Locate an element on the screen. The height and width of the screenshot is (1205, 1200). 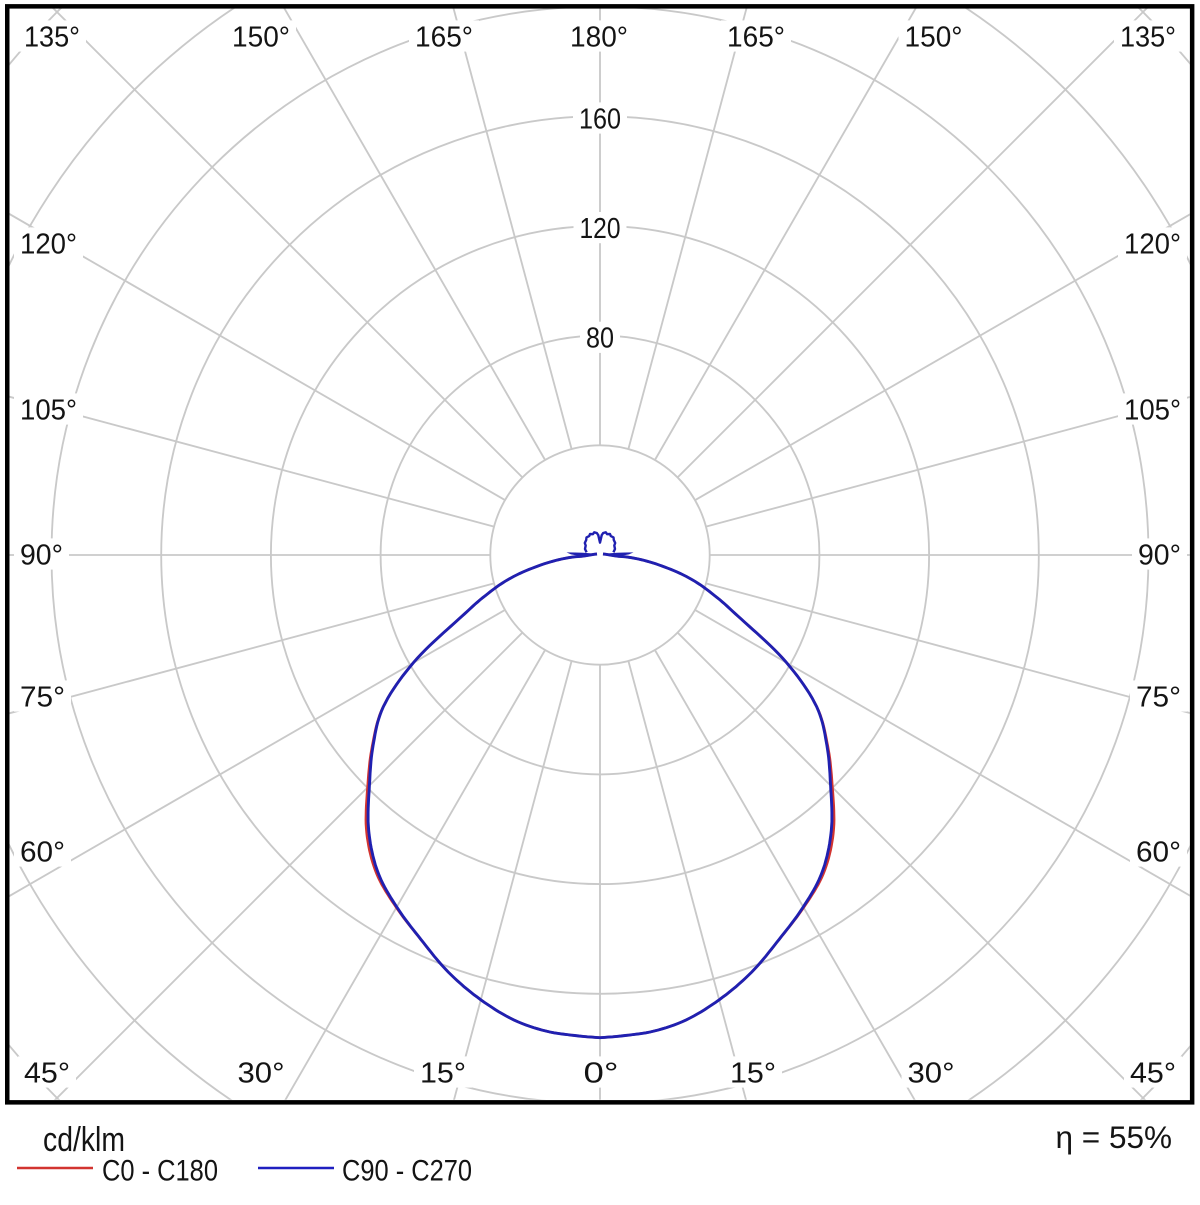
svg-text: 0° is located at coordinates (601, 1073).